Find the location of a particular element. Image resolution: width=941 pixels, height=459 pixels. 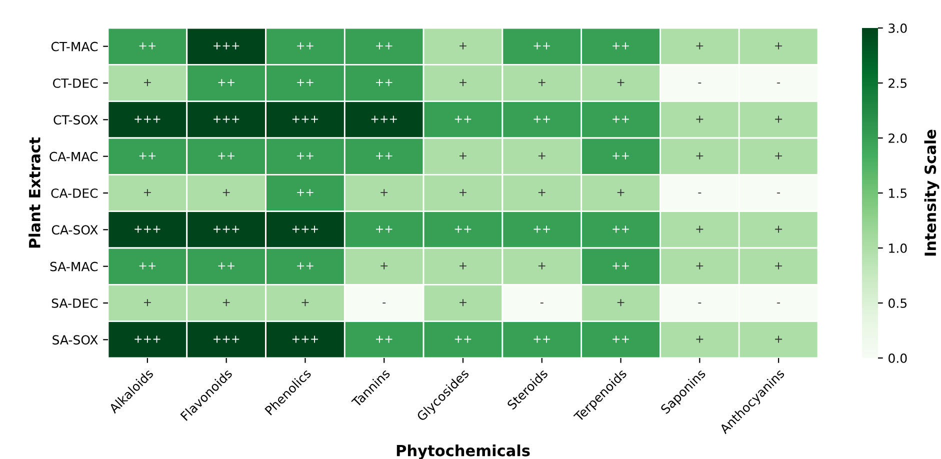

color-bar-title: Intensity Scale is located at coordinates (932, 193).